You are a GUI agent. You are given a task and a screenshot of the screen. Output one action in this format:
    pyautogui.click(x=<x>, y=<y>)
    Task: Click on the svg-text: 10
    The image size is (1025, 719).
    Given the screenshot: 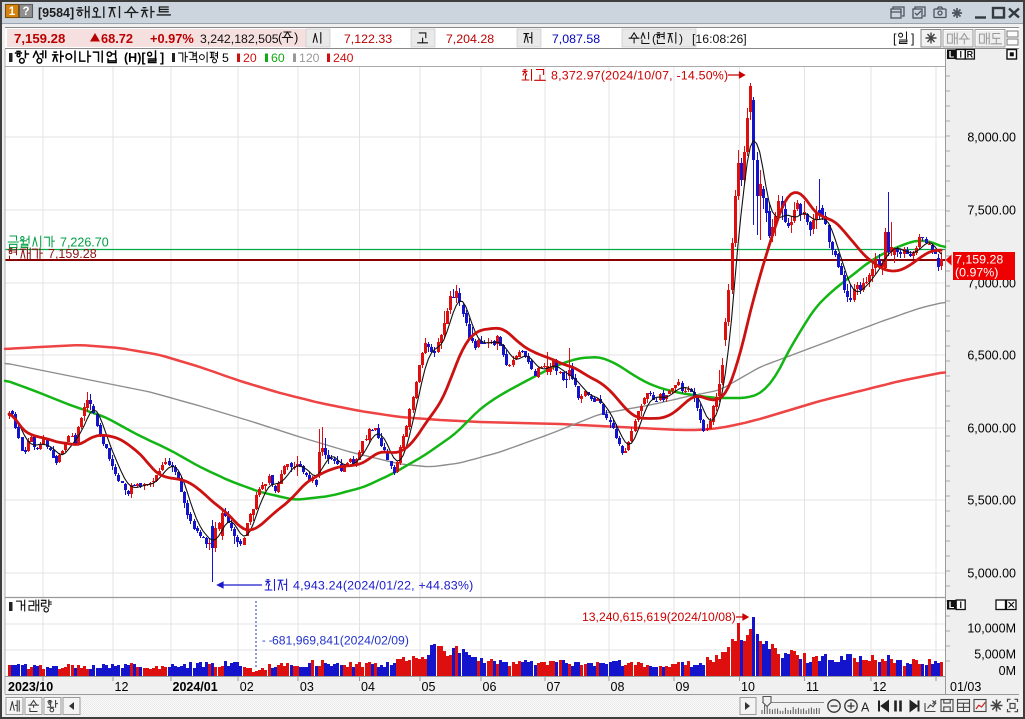 What is the action you would take?
    pyautogui.click(x=748, y=687)
    